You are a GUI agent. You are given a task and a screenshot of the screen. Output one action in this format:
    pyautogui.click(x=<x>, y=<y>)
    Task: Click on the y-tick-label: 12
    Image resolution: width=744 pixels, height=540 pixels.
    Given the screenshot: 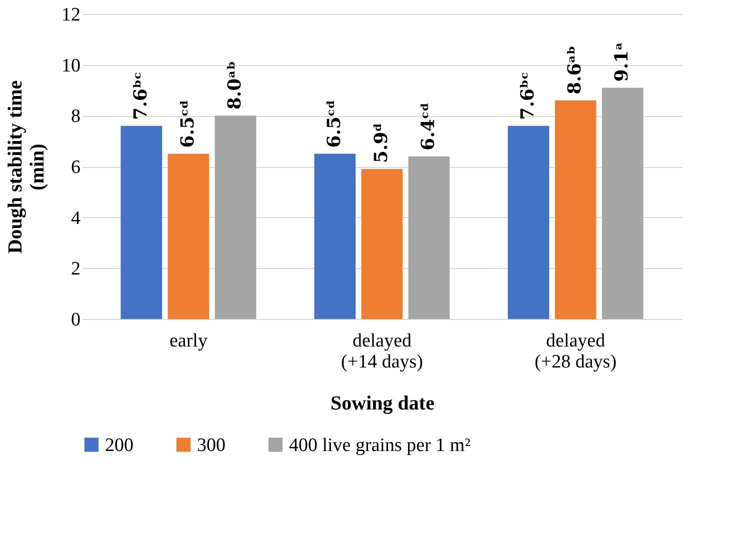 What is the action you would take?
    pyautogui.click(x=71, y=15)
    